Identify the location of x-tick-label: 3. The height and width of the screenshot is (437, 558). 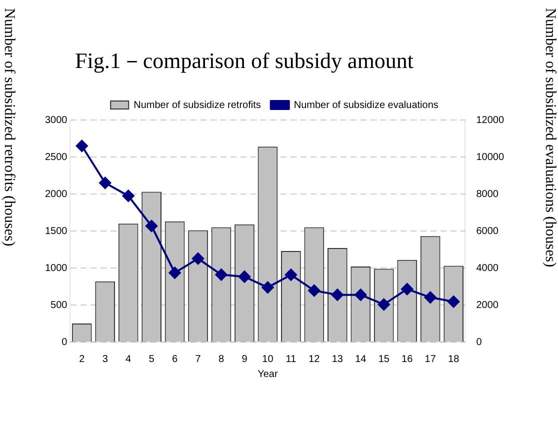
(105, 359).